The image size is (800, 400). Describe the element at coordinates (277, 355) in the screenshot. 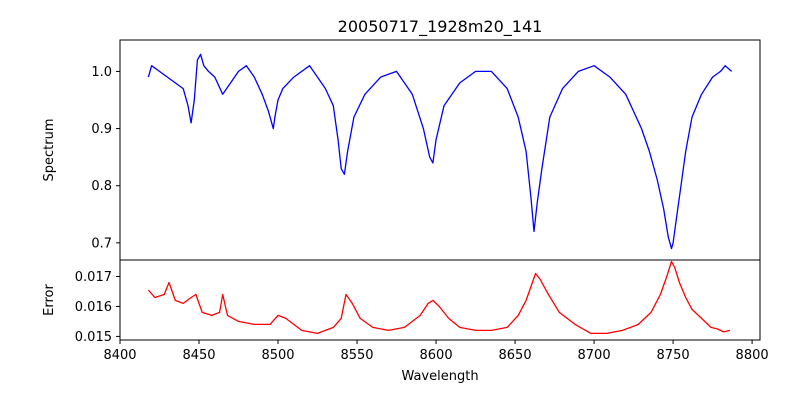

I see `x-tick-label: 8500` at that location.